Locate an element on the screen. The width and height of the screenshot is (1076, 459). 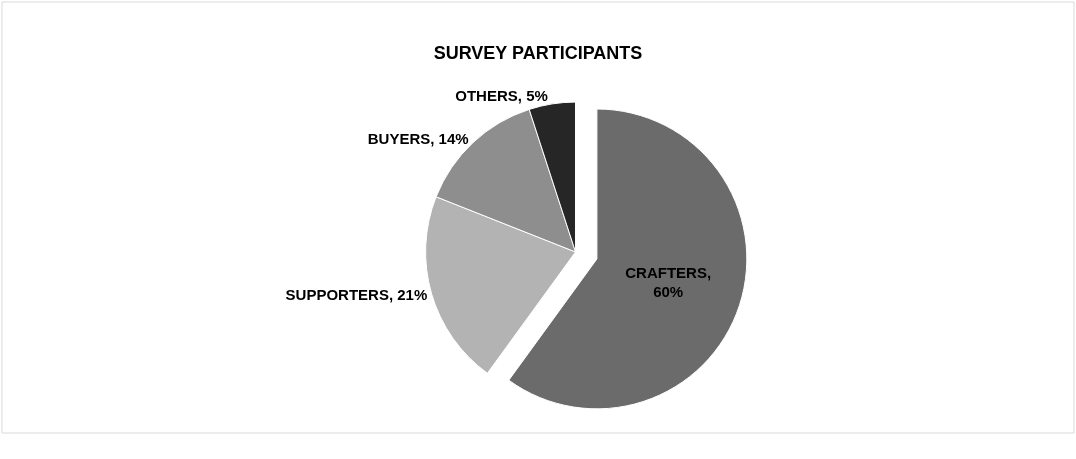
slice-label: CRAFTERS, 60% is located at coordinates (668, 282).